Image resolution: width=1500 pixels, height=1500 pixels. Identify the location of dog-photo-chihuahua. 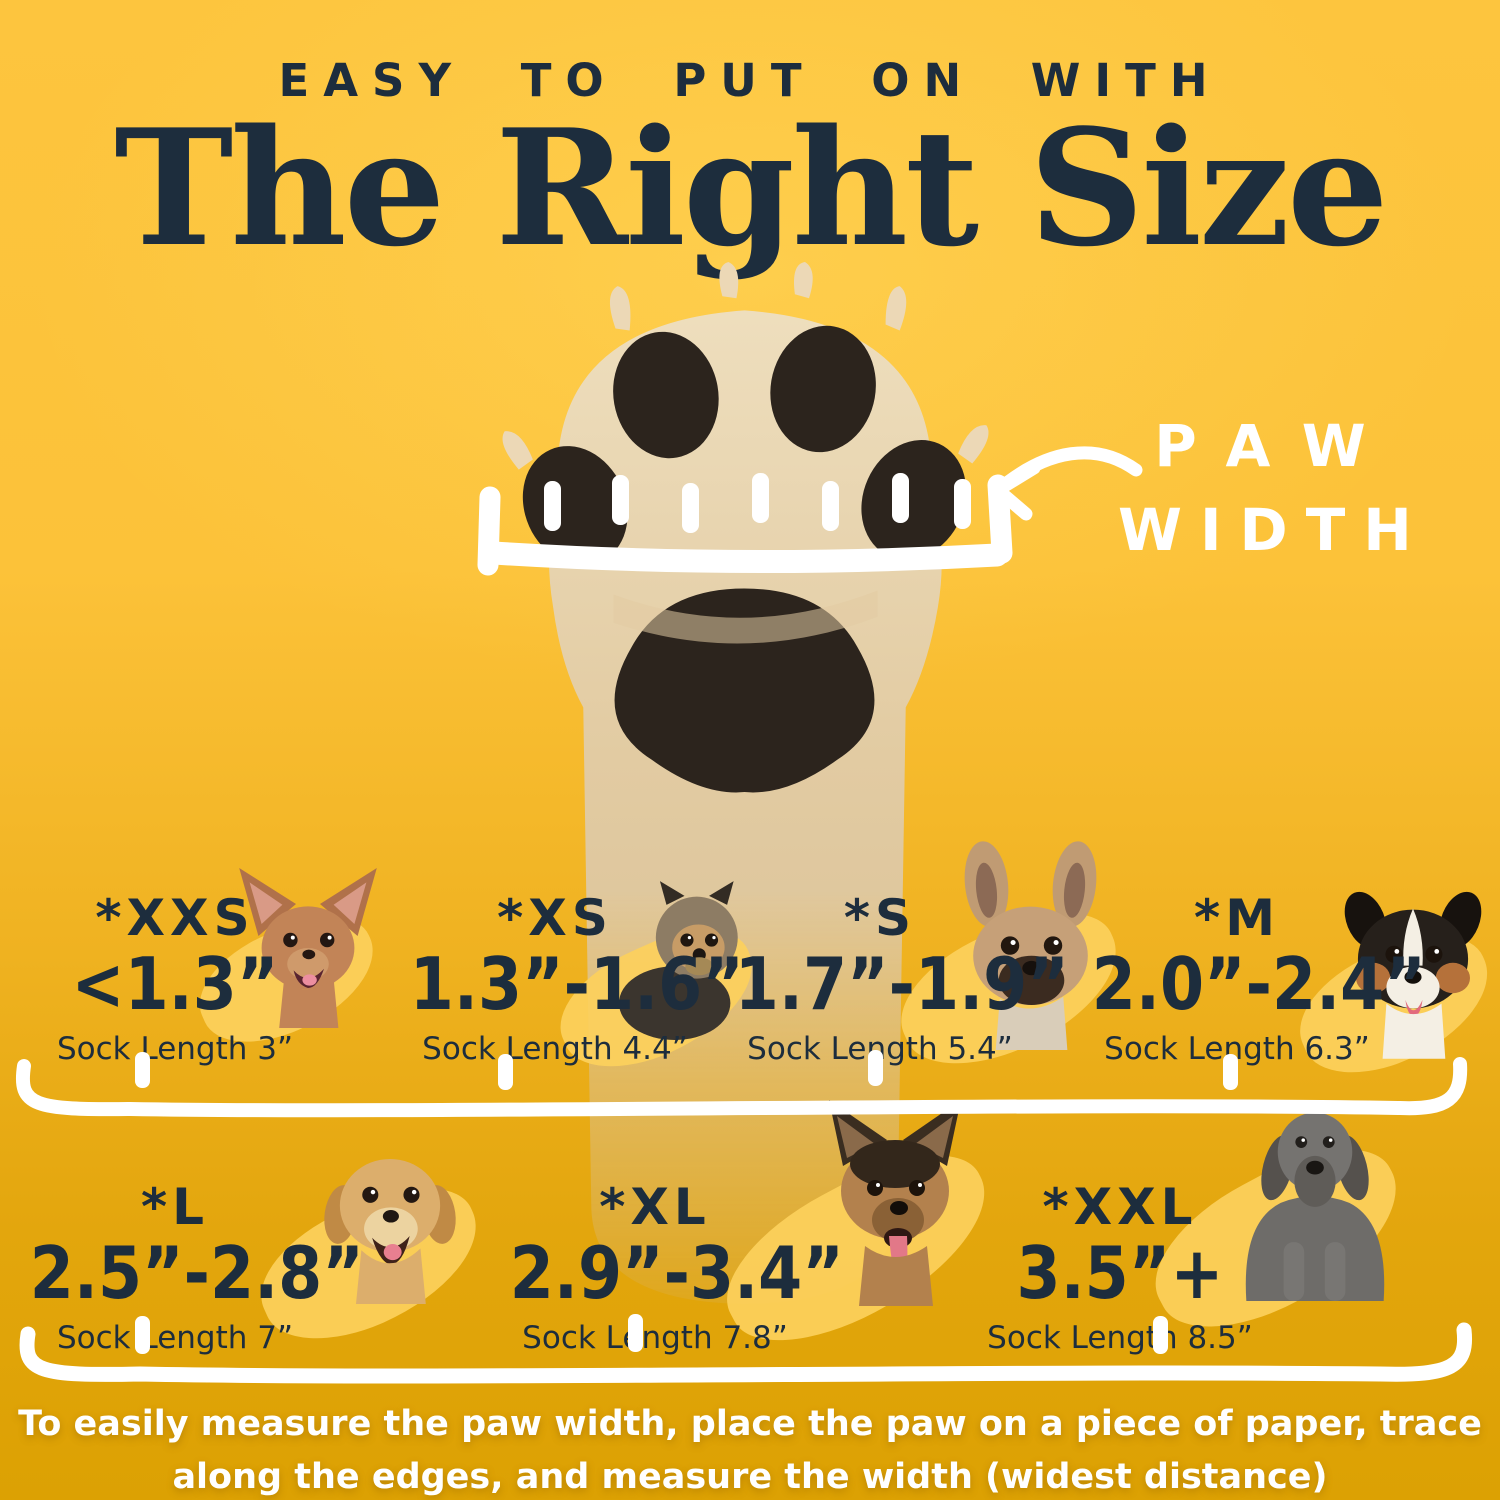
(308, 946).